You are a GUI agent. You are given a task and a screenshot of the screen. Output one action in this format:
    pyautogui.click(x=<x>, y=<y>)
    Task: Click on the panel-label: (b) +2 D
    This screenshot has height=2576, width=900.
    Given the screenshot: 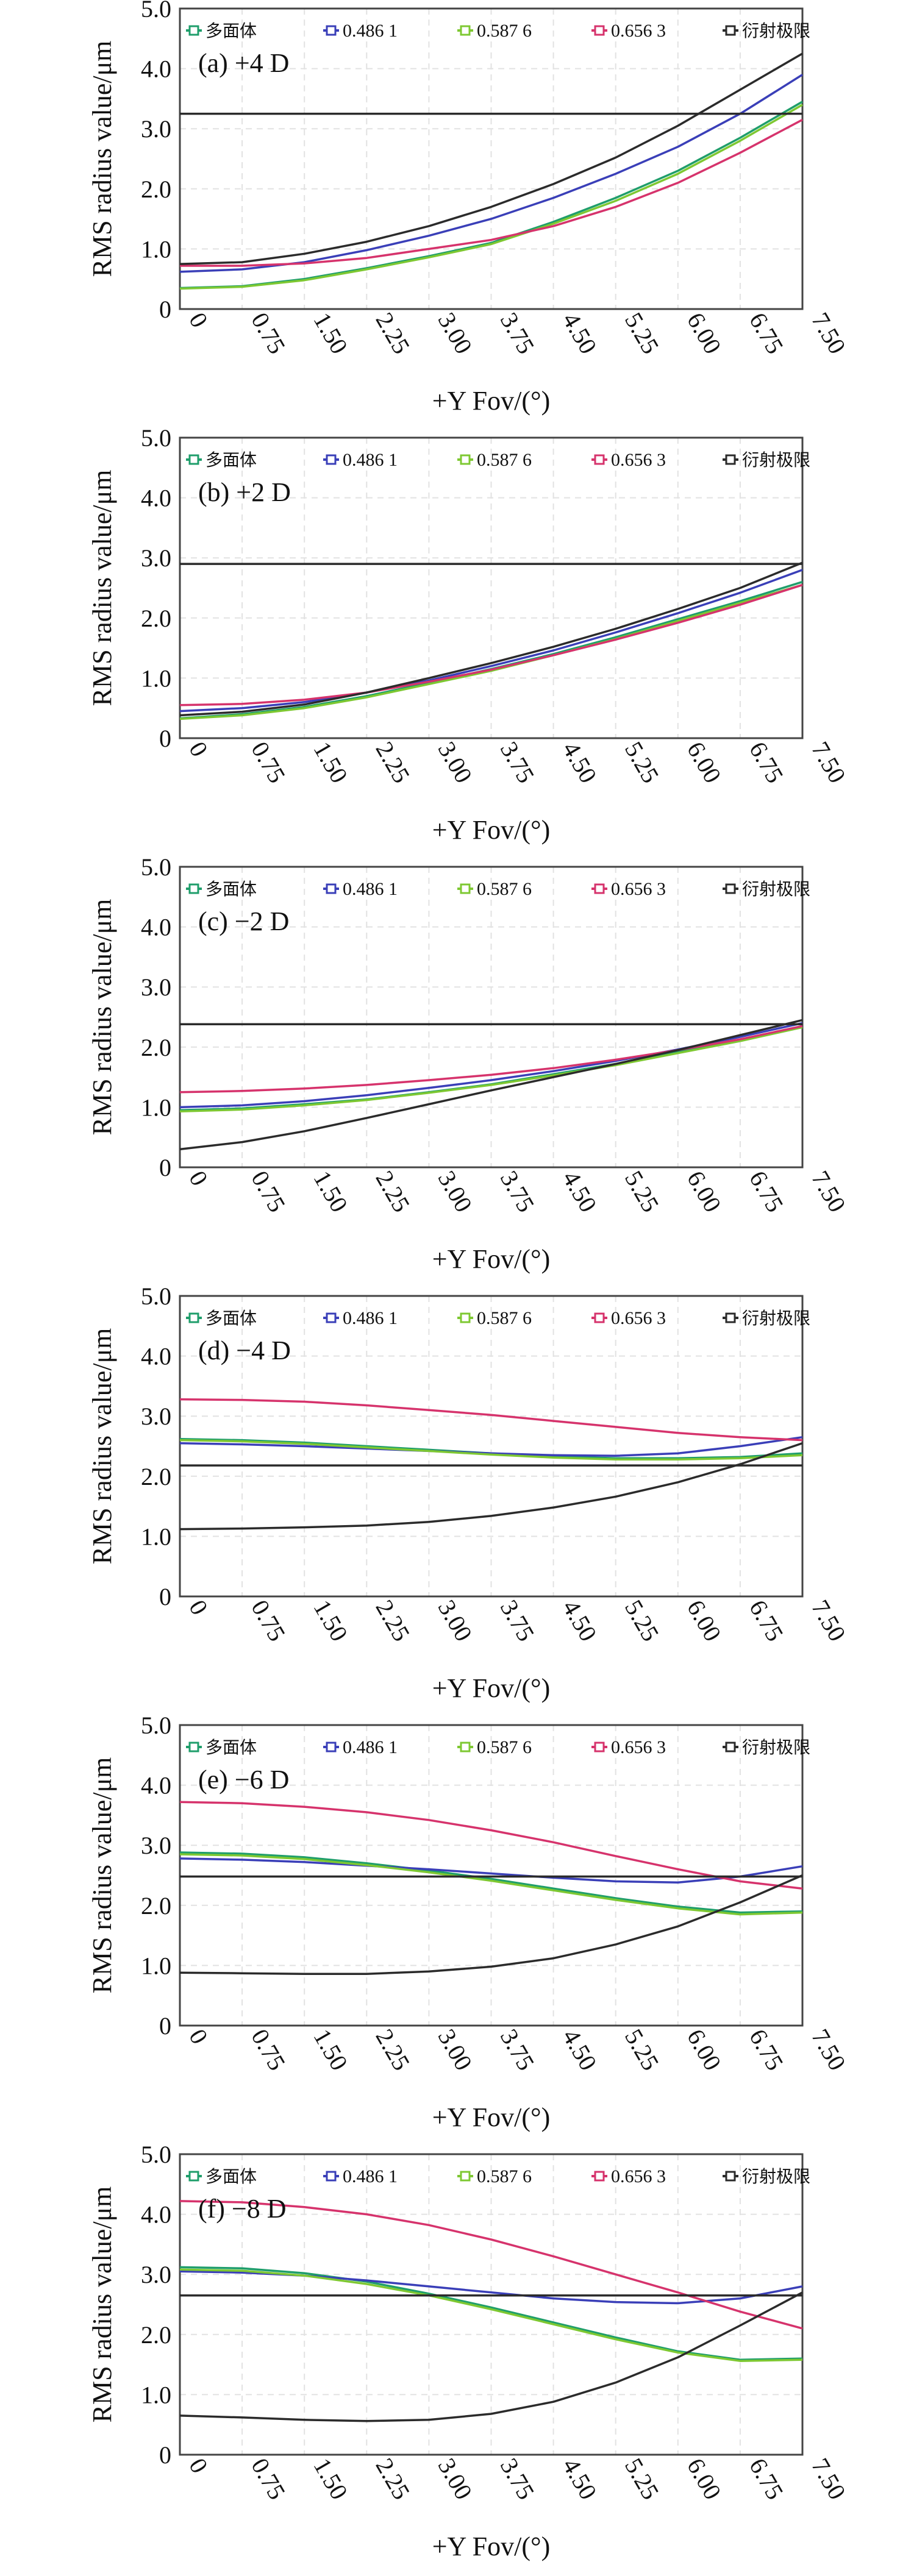 What is the action you would take?
    pyautogui.click(x=244, y=492)
    